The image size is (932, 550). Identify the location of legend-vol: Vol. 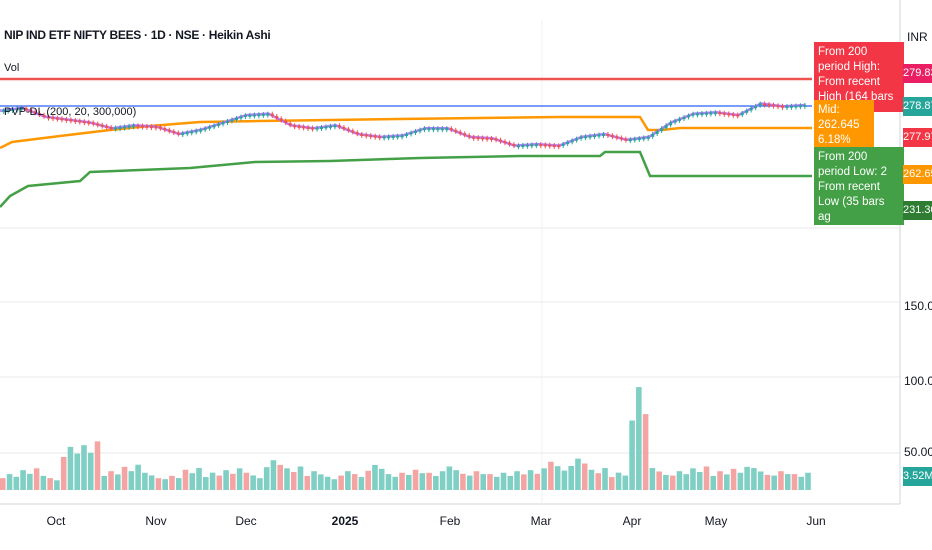
(12, 68).